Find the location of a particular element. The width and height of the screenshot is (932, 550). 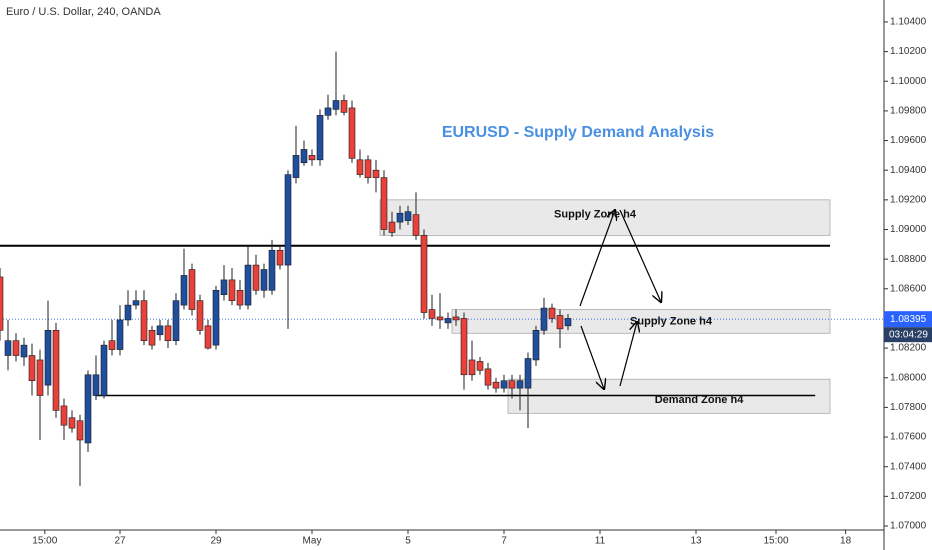

y-tick-label: 1.09000 is located at coordinates (908, 229).